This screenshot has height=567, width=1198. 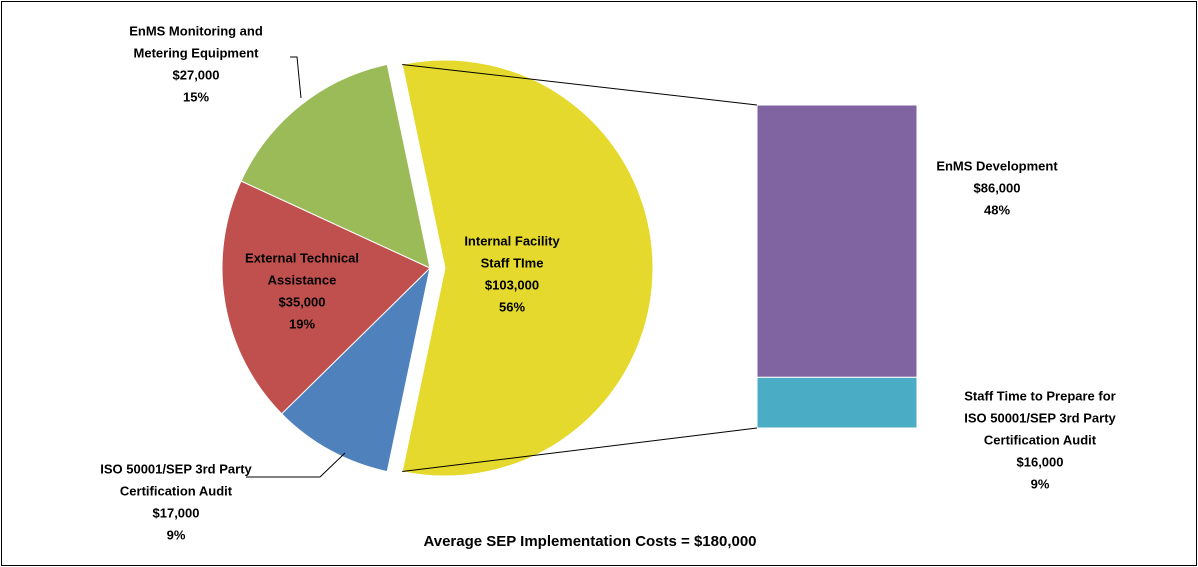 I want to click on data-label: $27,000, so click(x=196, y=74).